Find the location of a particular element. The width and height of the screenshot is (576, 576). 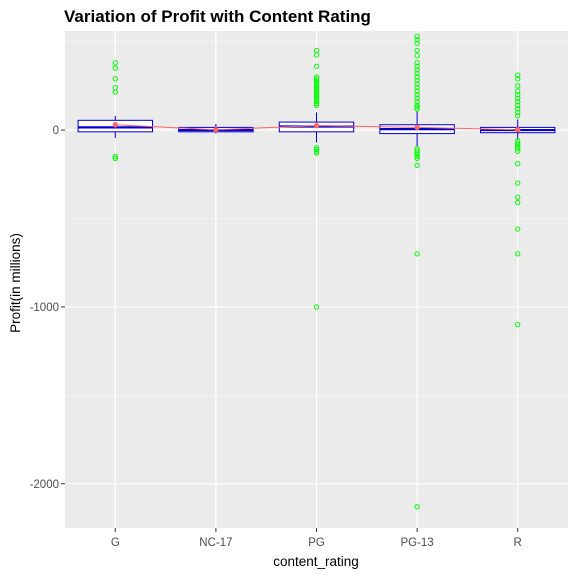

y-axis-ticks: -2000 -1000 0 is located at coordinates (47, 308).